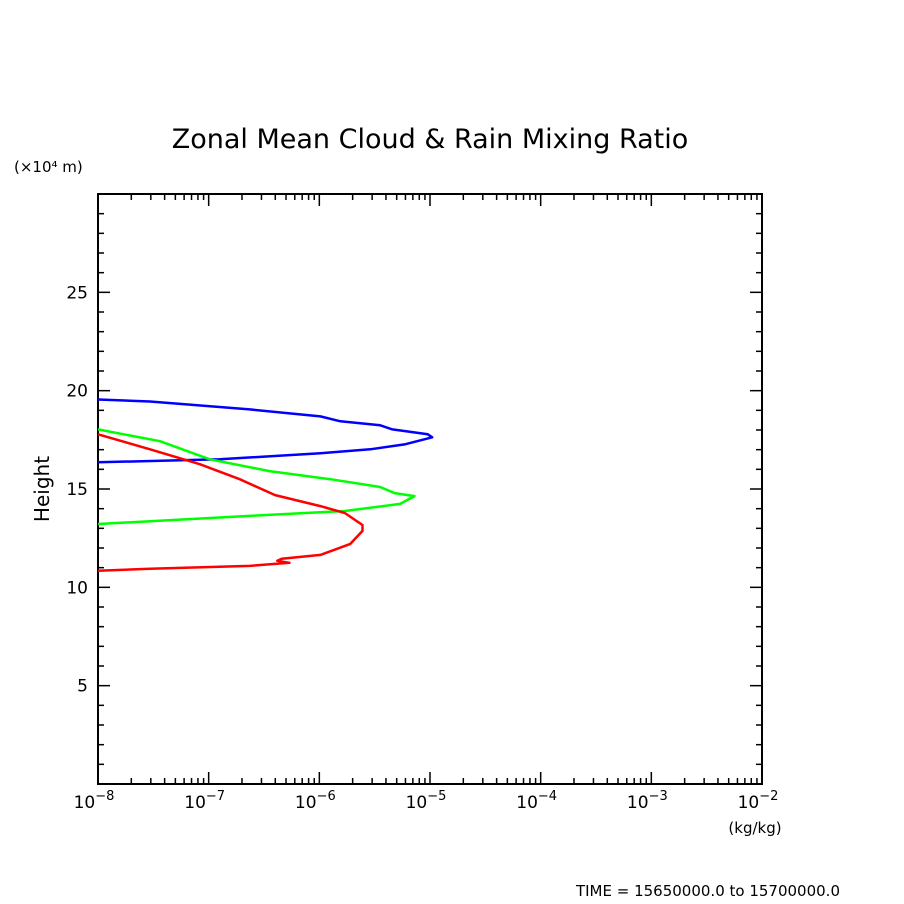  I want to click on series, so click(265, 485).